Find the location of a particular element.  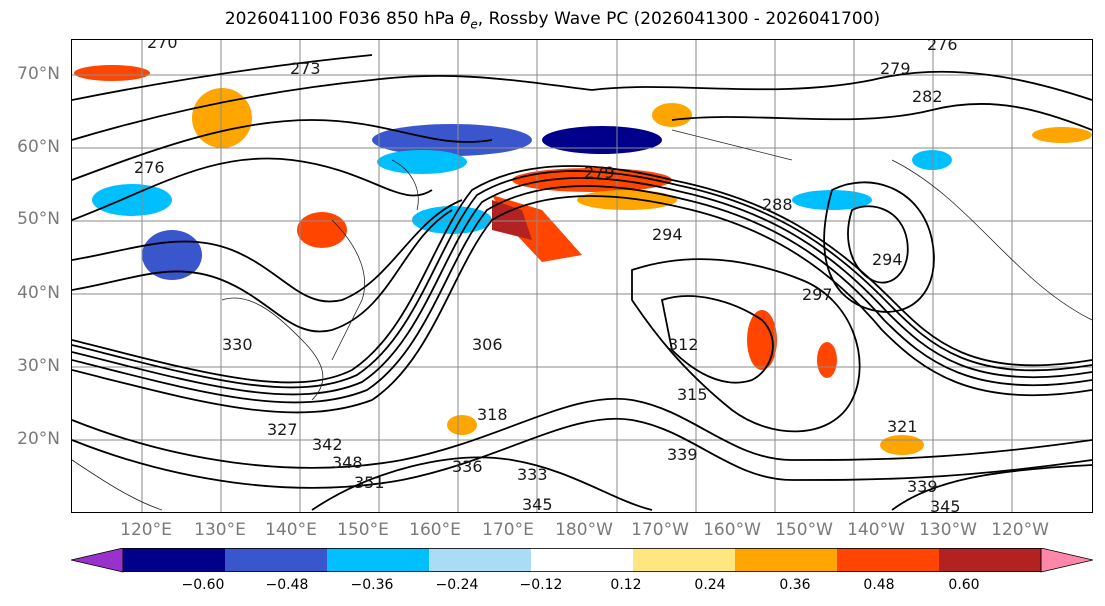

lon-label-160w: 160°W is located at coordinates (732, 530).